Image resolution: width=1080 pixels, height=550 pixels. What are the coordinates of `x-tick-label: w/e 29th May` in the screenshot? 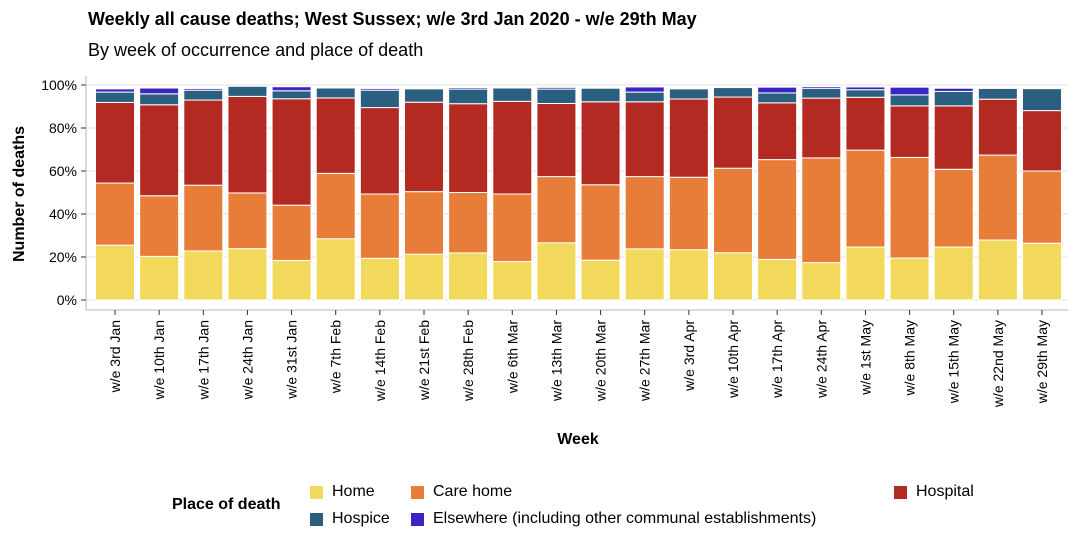 It's located at (1042, 362).